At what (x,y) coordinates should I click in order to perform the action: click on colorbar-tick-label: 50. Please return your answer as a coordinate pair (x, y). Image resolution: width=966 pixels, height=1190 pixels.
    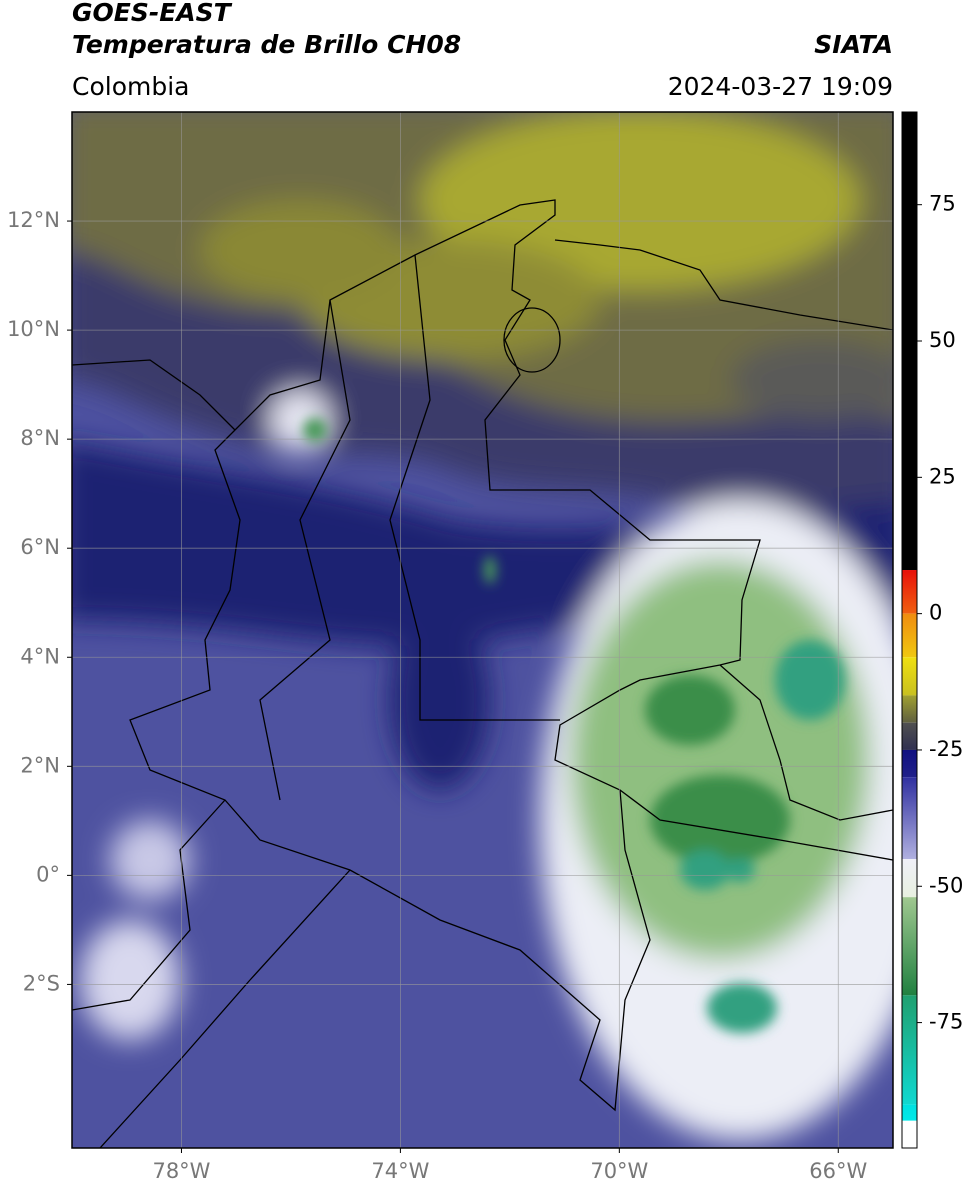
    Looking at the image, I should click on (942, 340).